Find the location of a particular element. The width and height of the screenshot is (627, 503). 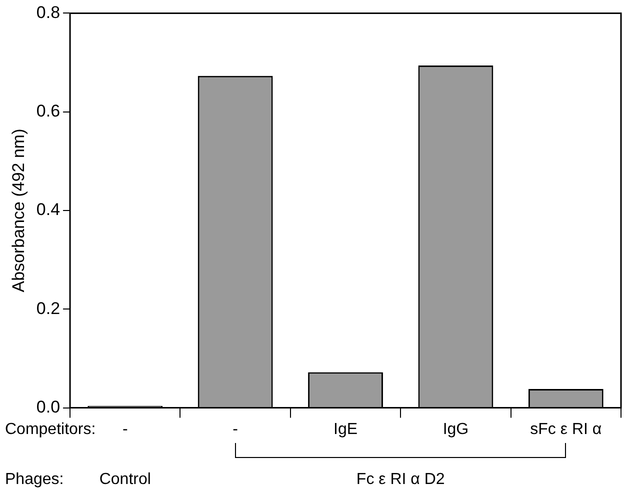

y-tick-label: 0.6 is located at coordinates (48, 111).